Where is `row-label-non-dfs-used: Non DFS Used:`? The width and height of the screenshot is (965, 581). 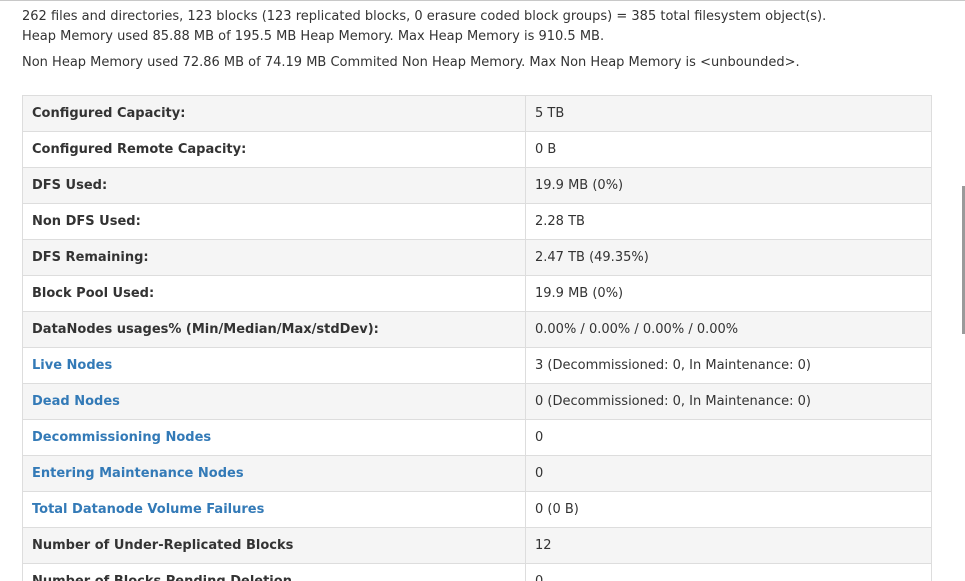
row-label-non-dfs-used: Non DFS Used: is located at coordinates (274, 221).